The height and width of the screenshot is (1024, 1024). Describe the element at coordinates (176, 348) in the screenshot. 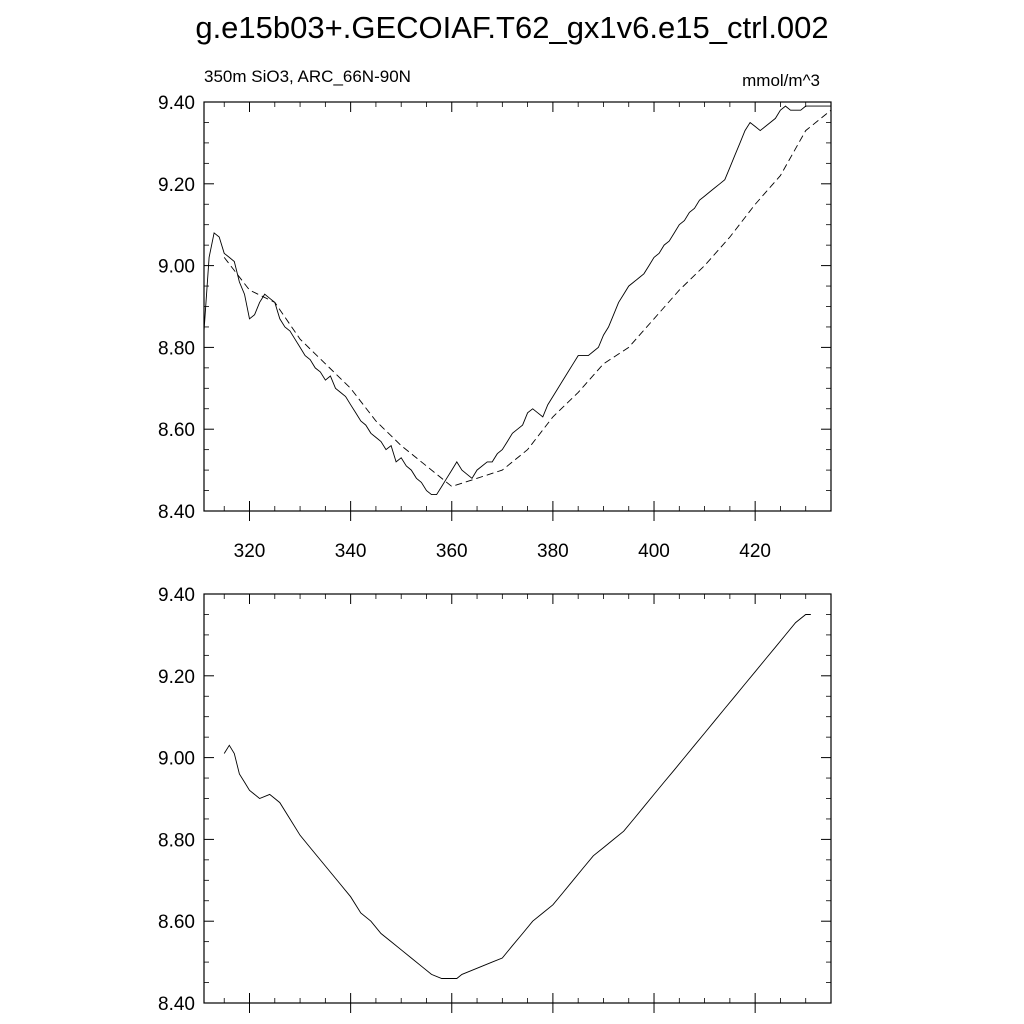

I see `top-y-tick-label: 8.80` at that location.